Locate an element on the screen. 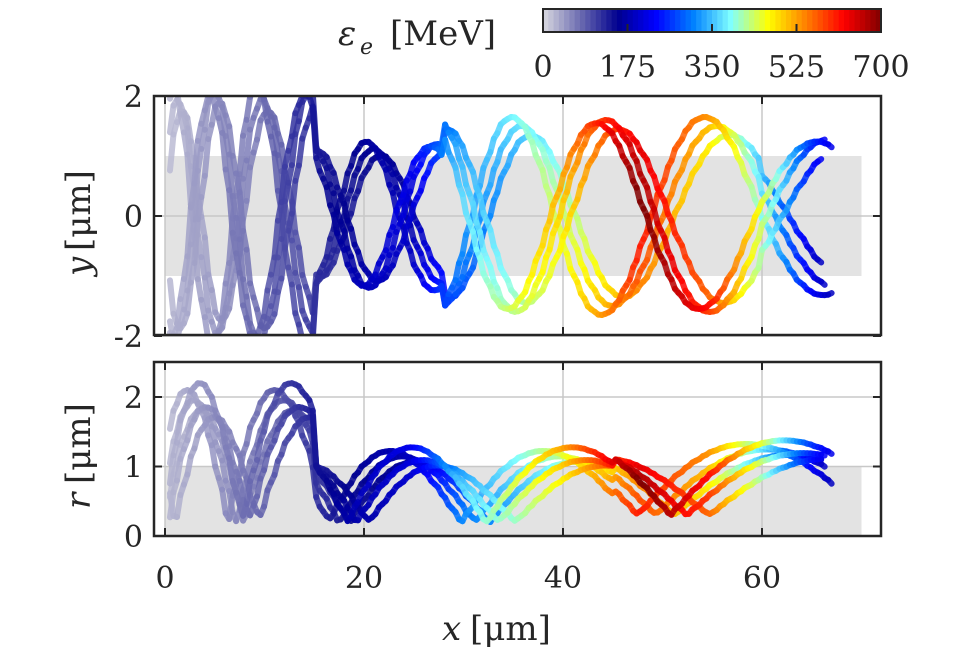 This screenshot has width=968, height=663. colorbar-gradient is located at coordinates (712, 20).